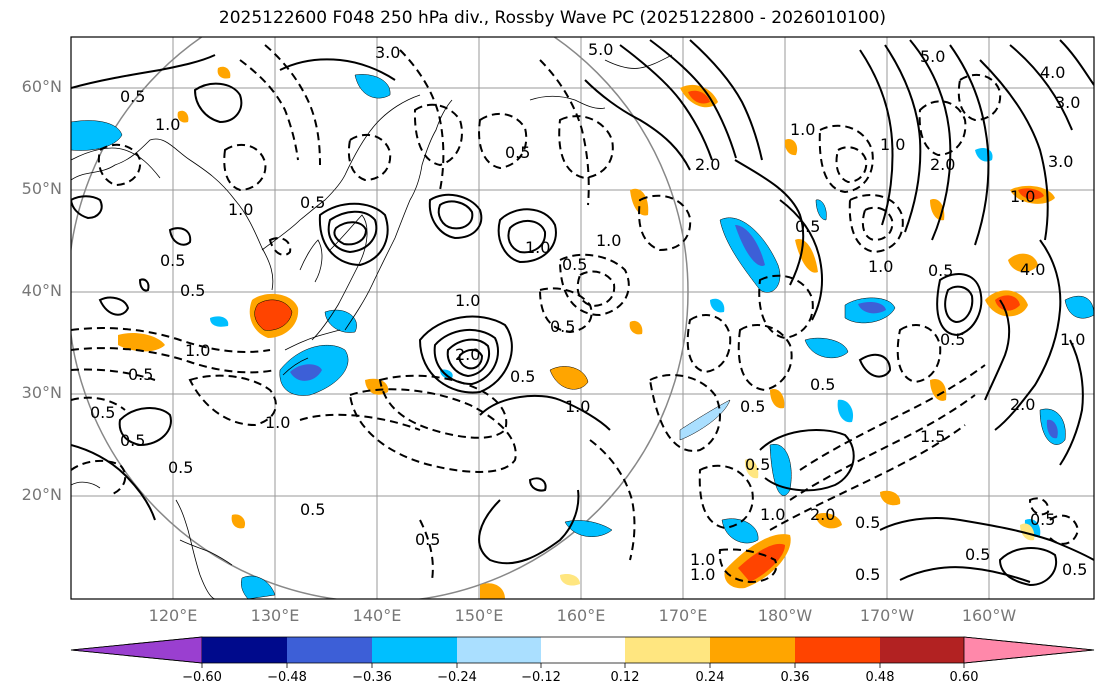 The image size is (1105, 692). What do you see at coordinates (287, 677) in the screenshot?
I see `colorbar-tick: −0.48` at bounding box center [287, 677].